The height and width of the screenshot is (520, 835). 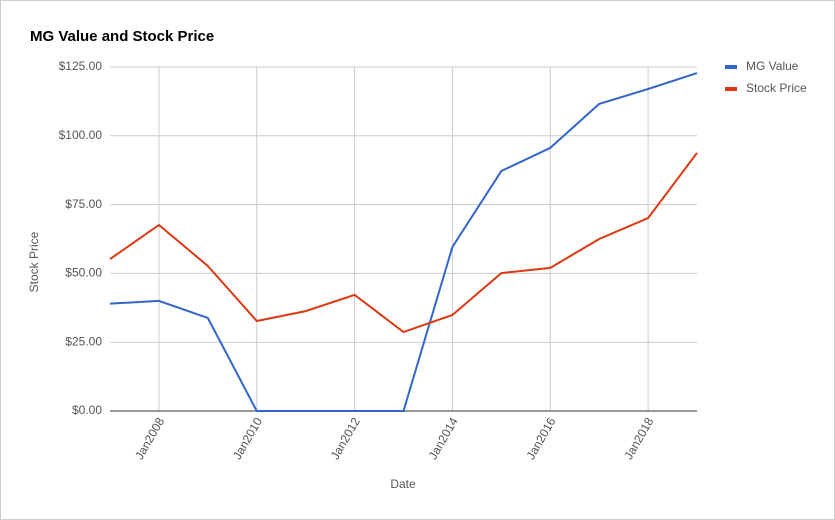 I want to click on x-axis-title: Date, so click(x=403, y=484).